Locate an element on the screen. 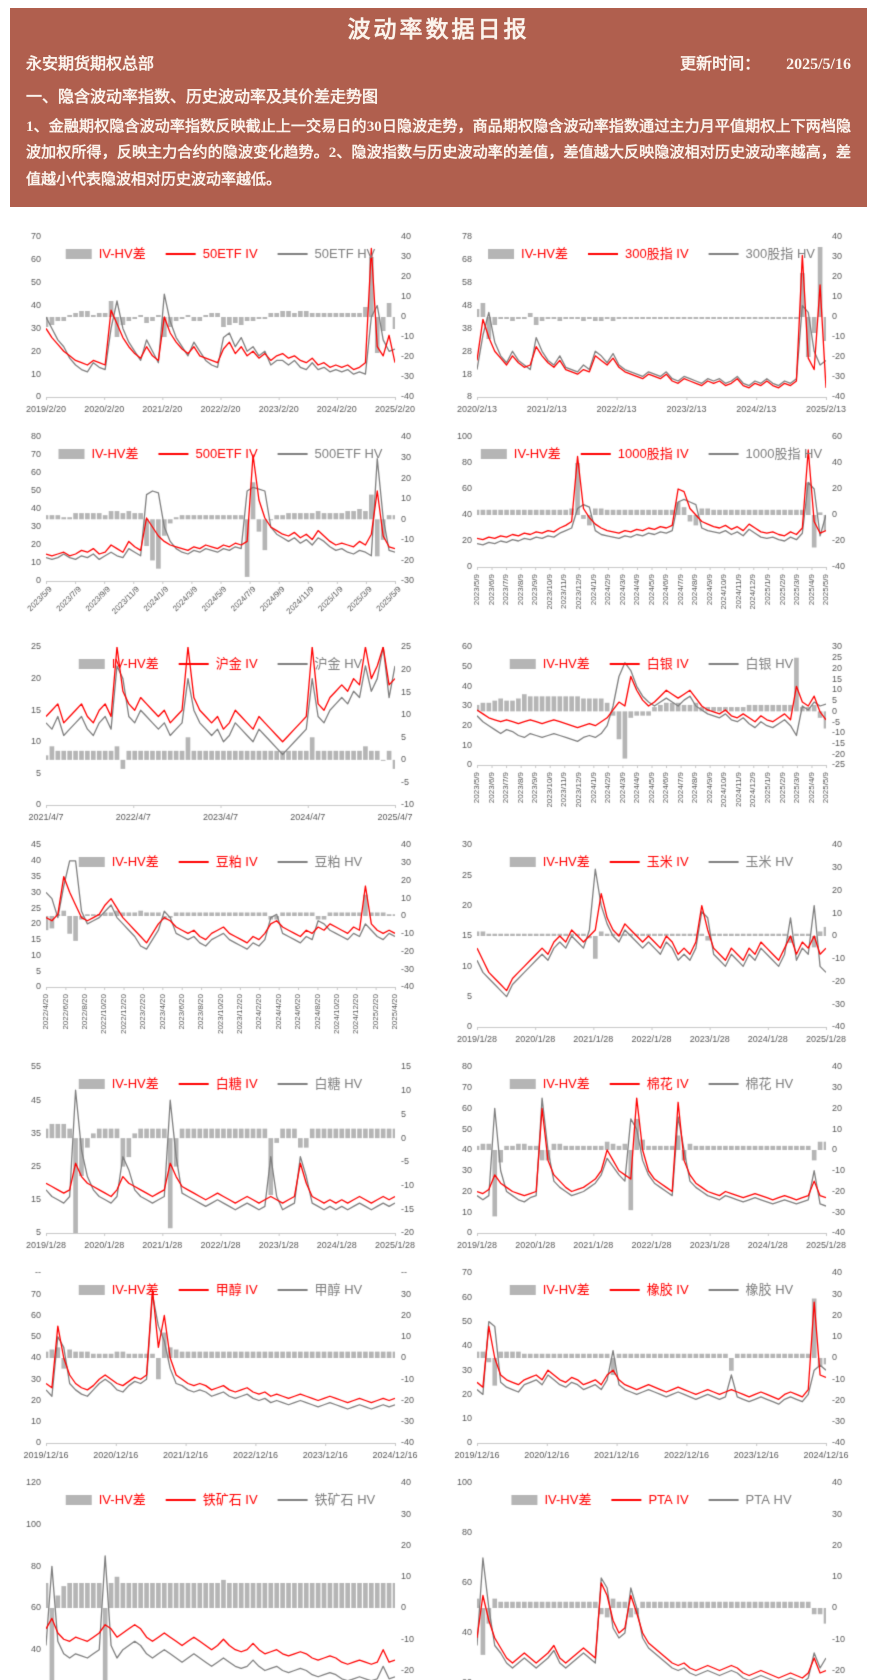 The image size is (877, 1680). chart-soybean-meal is located at coordinates (222, 942).